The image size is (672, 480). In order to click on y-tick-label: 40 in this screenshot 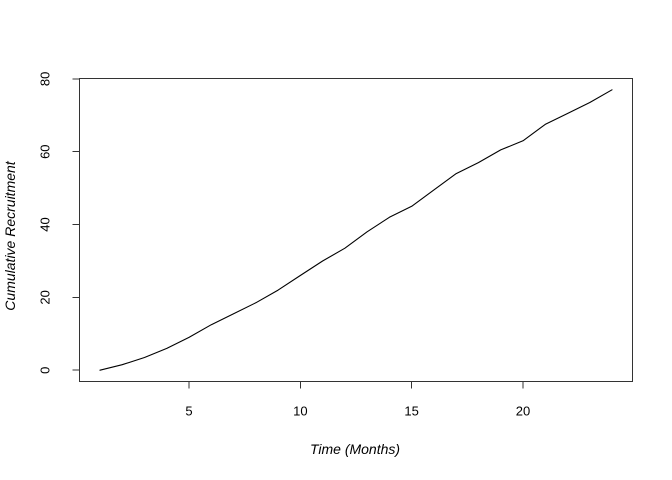, I will do `click(45, 224)`.